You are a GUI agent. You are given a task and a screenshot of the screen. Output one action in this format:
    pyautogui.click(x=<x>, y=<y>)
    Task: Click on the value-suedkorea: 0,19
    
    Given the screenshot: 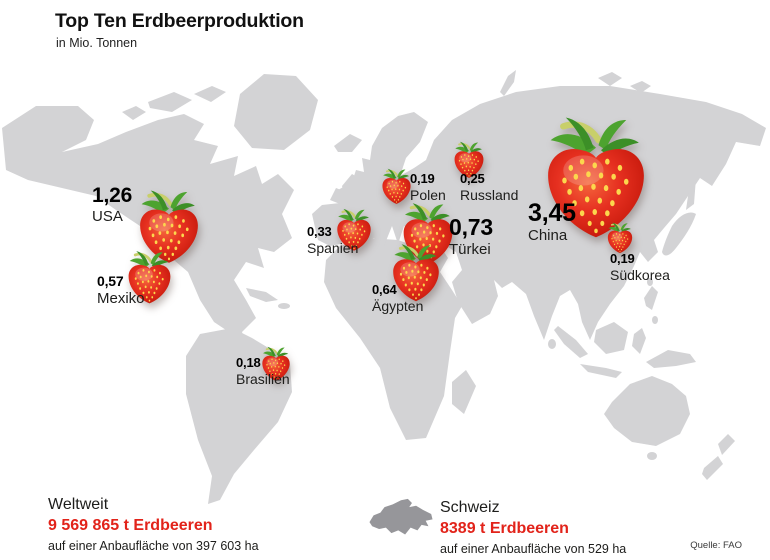 What is the action you would take?
    pyautogui.click(x=622, y=258)
    